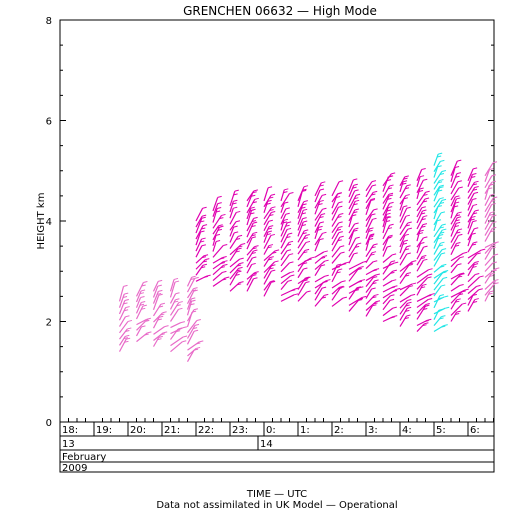 This screenshot has width=512, height=512. What do you see at coordinates (266, 444) in the screenshot?
I see `date-14: 14` at bounding box center [266, 444].